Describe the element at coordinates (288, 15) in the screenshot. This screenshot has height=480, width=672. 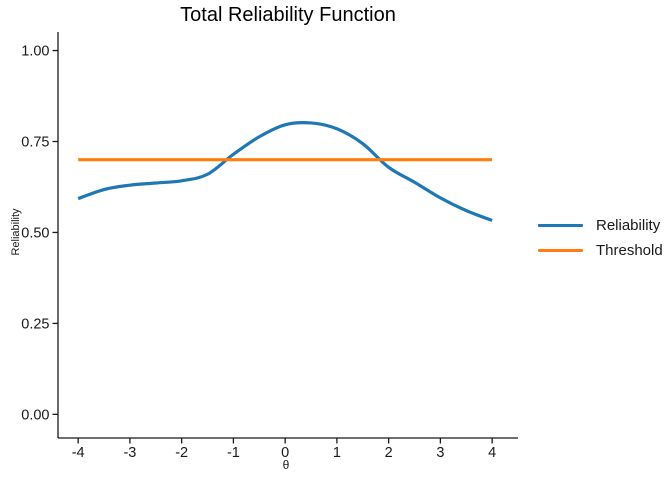
I see `chart-title: Total Reliability Function` at that location.